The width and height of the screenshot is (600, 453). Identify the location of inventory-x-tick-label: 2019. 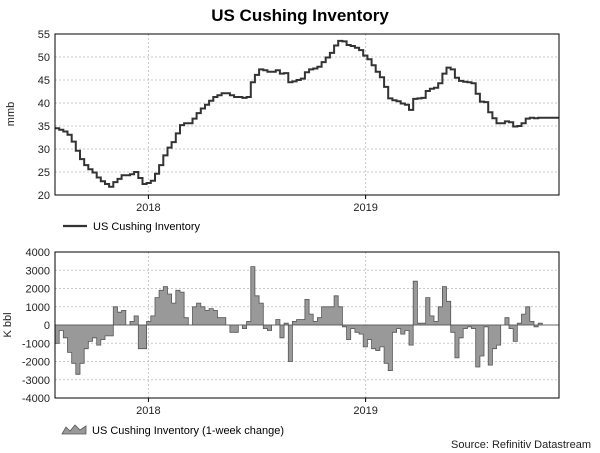
(365, 208).